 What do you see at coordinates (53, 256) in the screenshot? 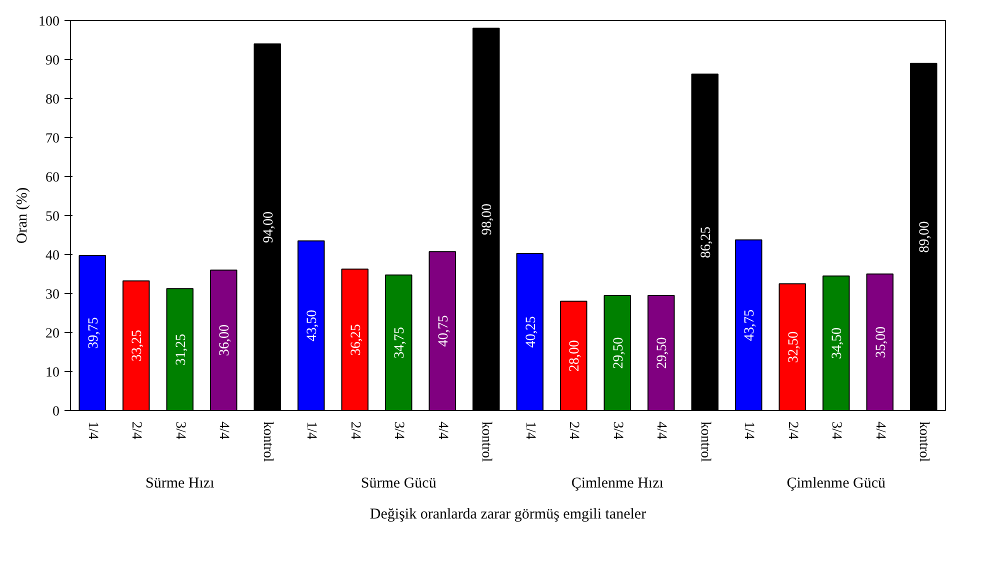
I see `y-tick-label: 40` at bounding box center [53, 256].